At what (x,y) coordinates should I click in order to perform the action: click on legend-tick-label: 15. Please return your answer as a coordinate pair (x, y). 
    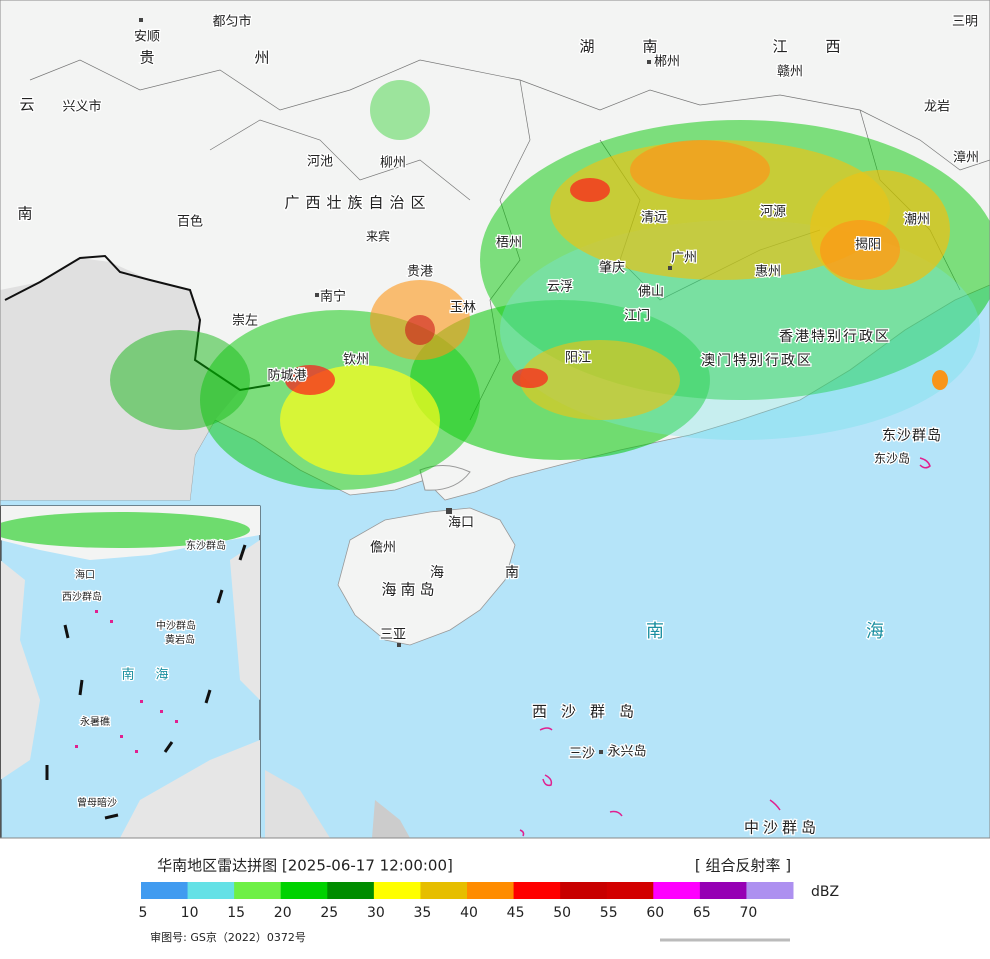
    Looking at the image, I should click on (236, 913).